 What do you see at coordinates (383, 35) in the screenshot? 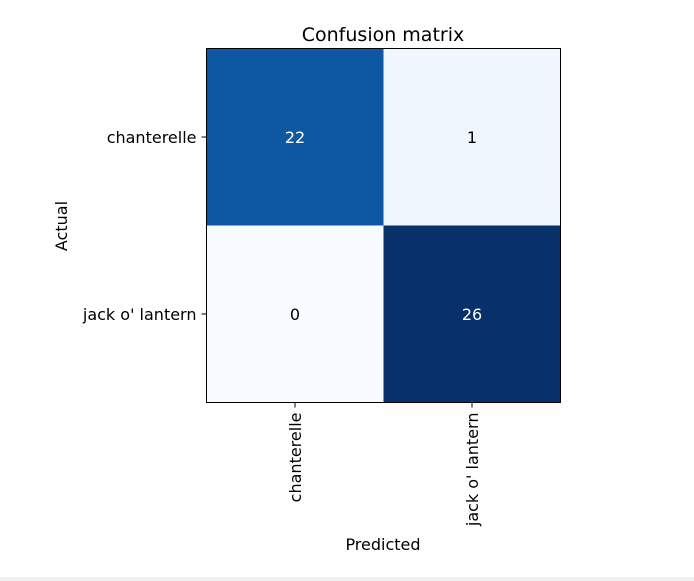
I see `chart-title: Confusion matrix` at bounding box center [383, 35].